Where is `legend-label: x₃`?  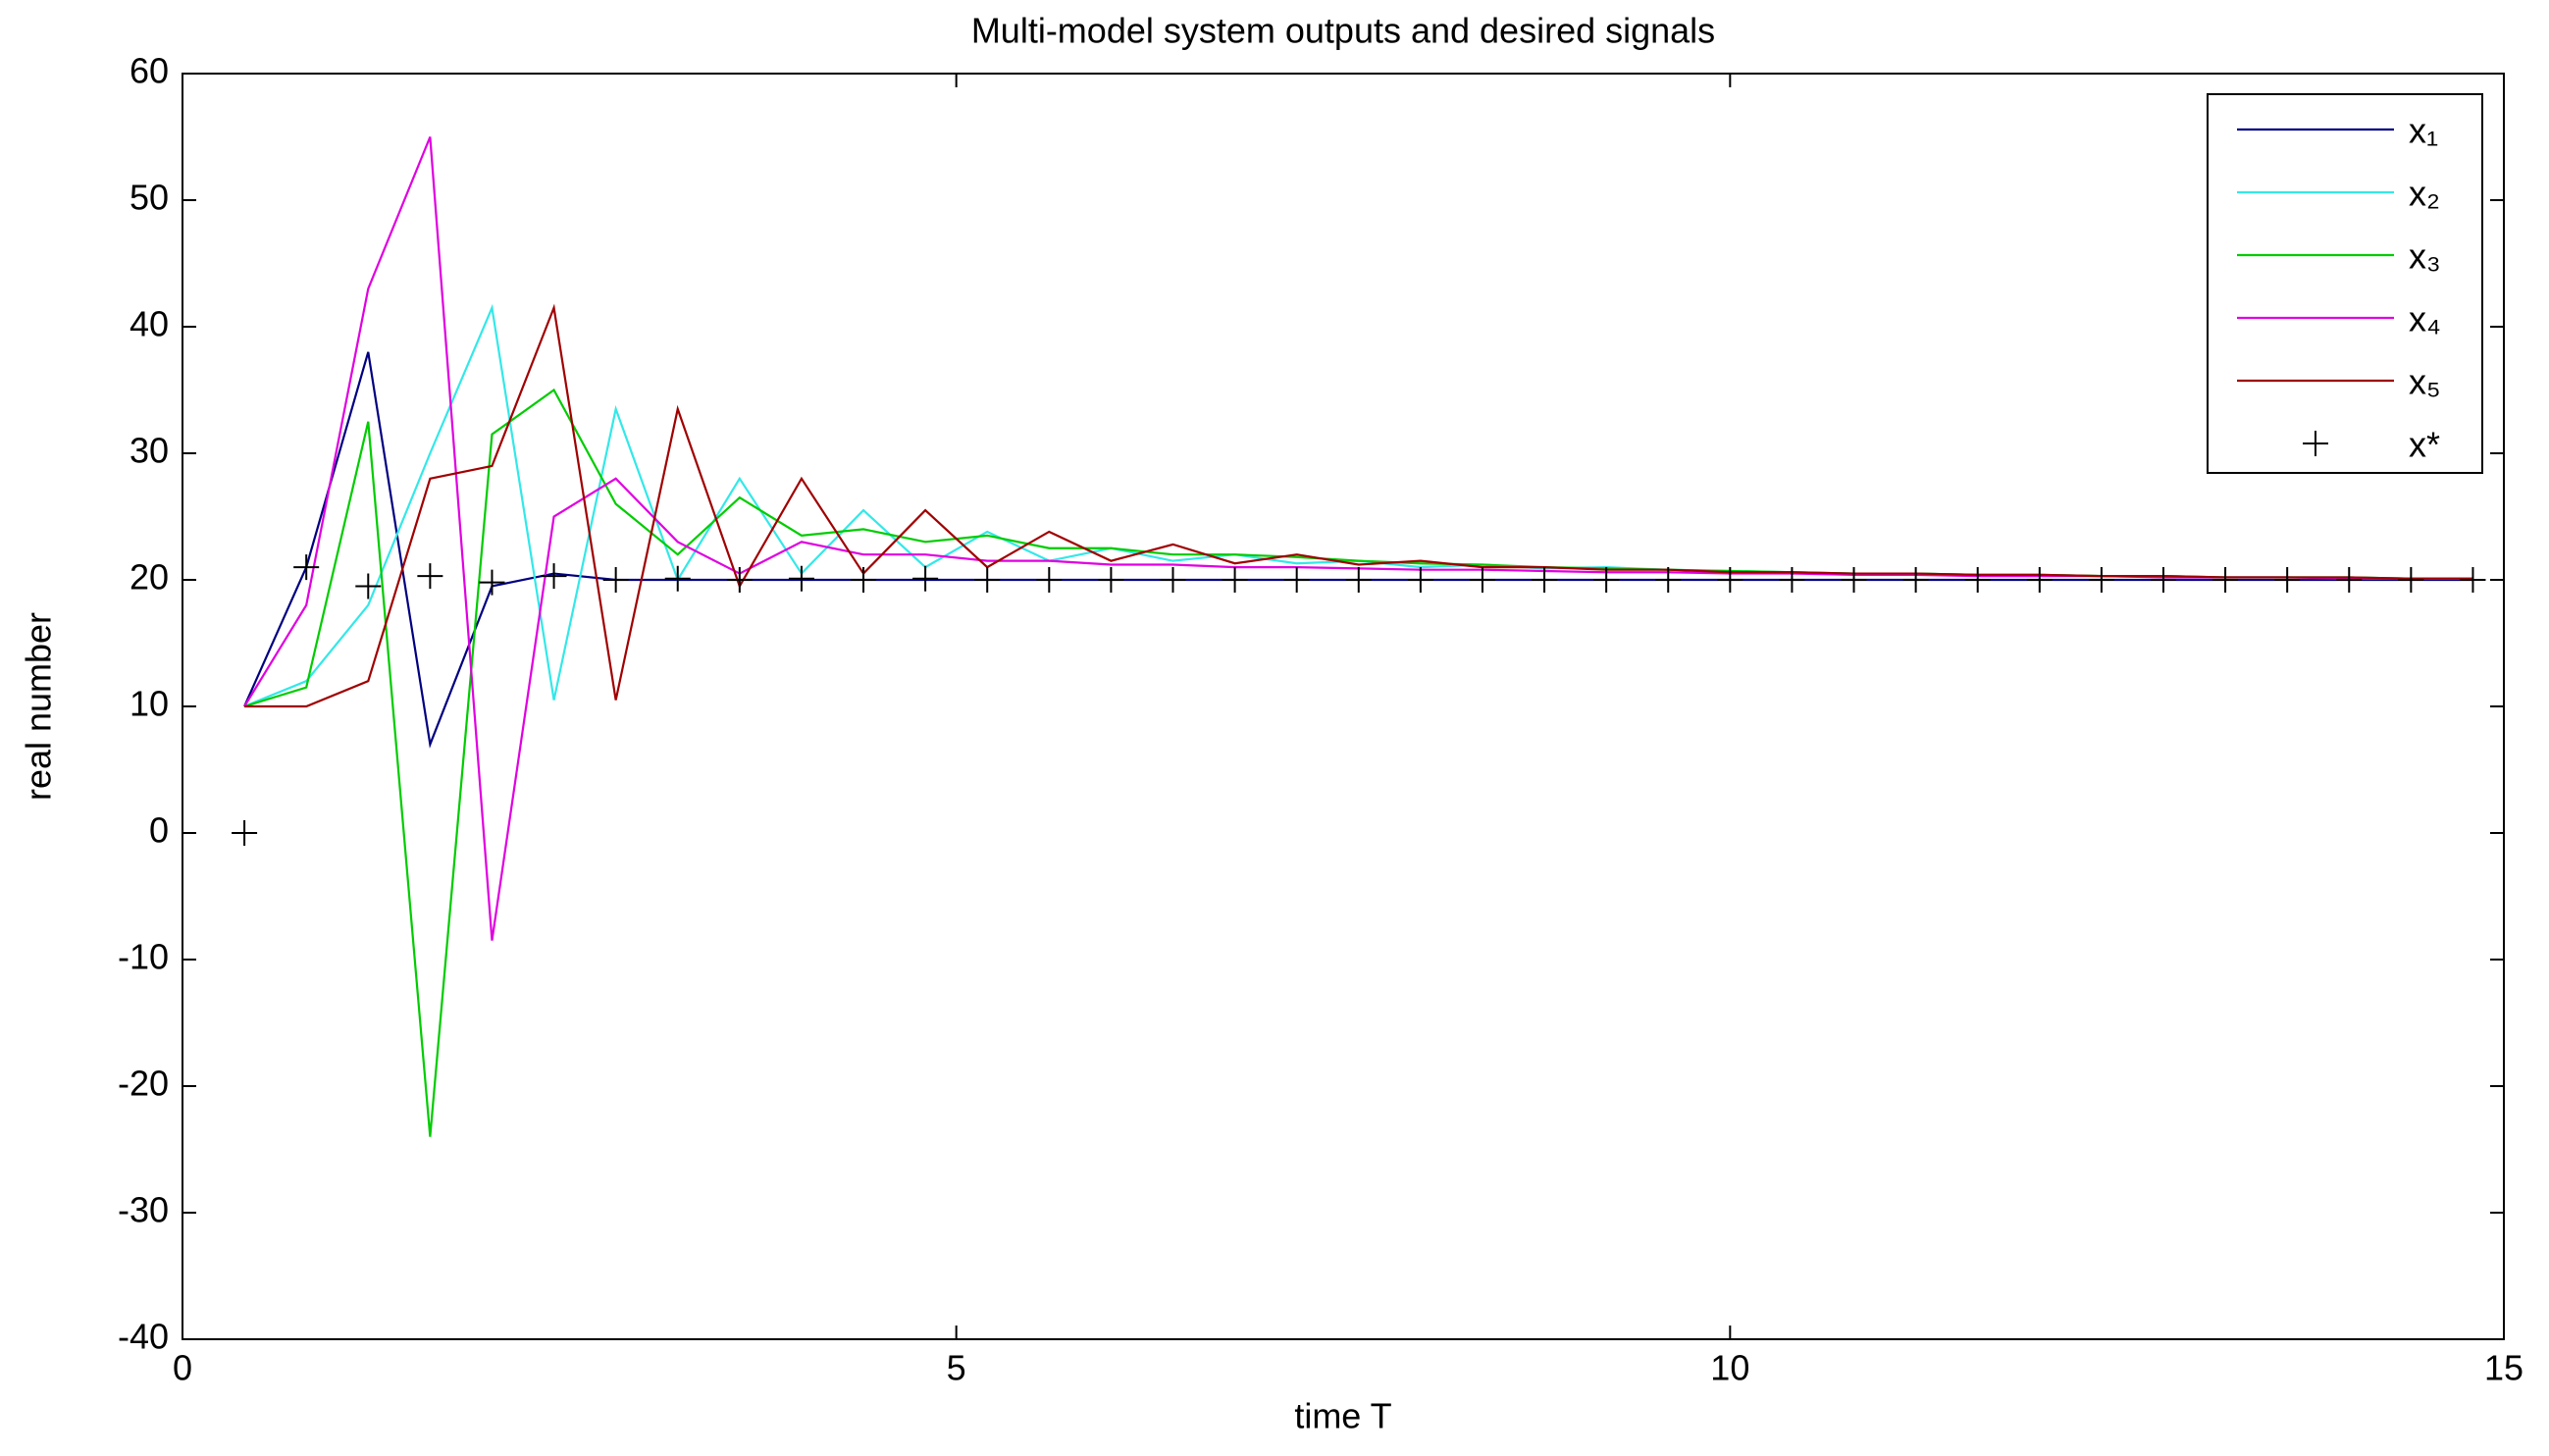
legend-label: x₃ is located at coordinates (2425, 256).